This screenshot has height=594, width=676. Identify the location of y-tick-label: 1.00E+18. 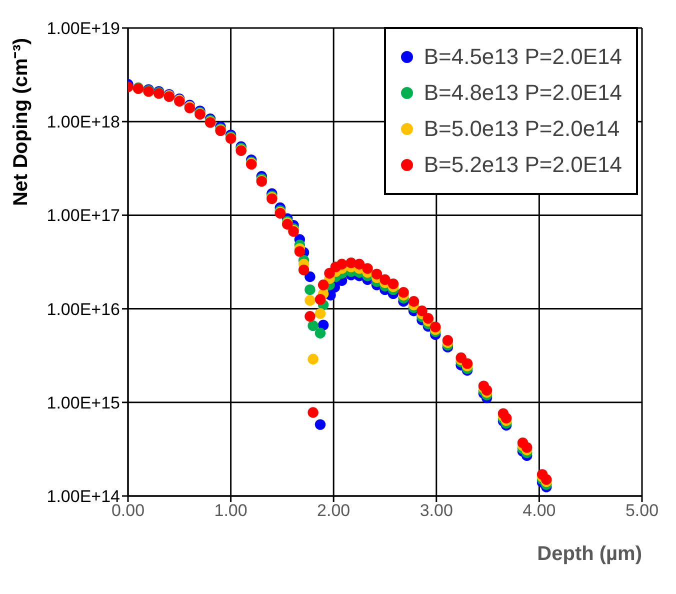
(83, 122).